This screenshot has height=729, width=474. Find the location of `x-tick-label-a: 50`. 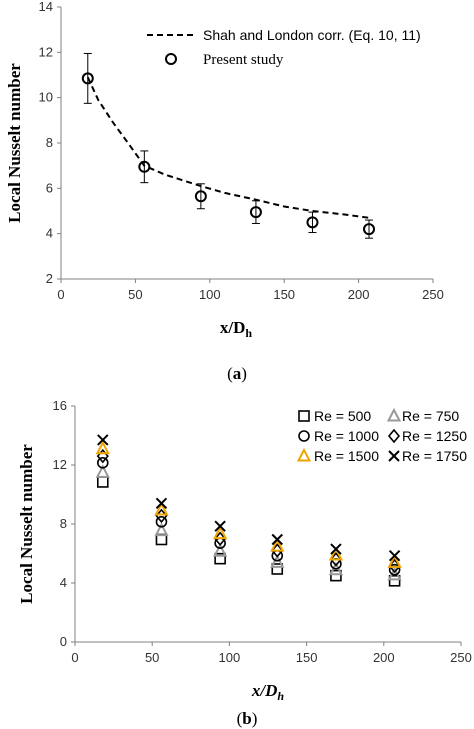

x-tick-label-a: 50 is located at coordinates (135, 294).